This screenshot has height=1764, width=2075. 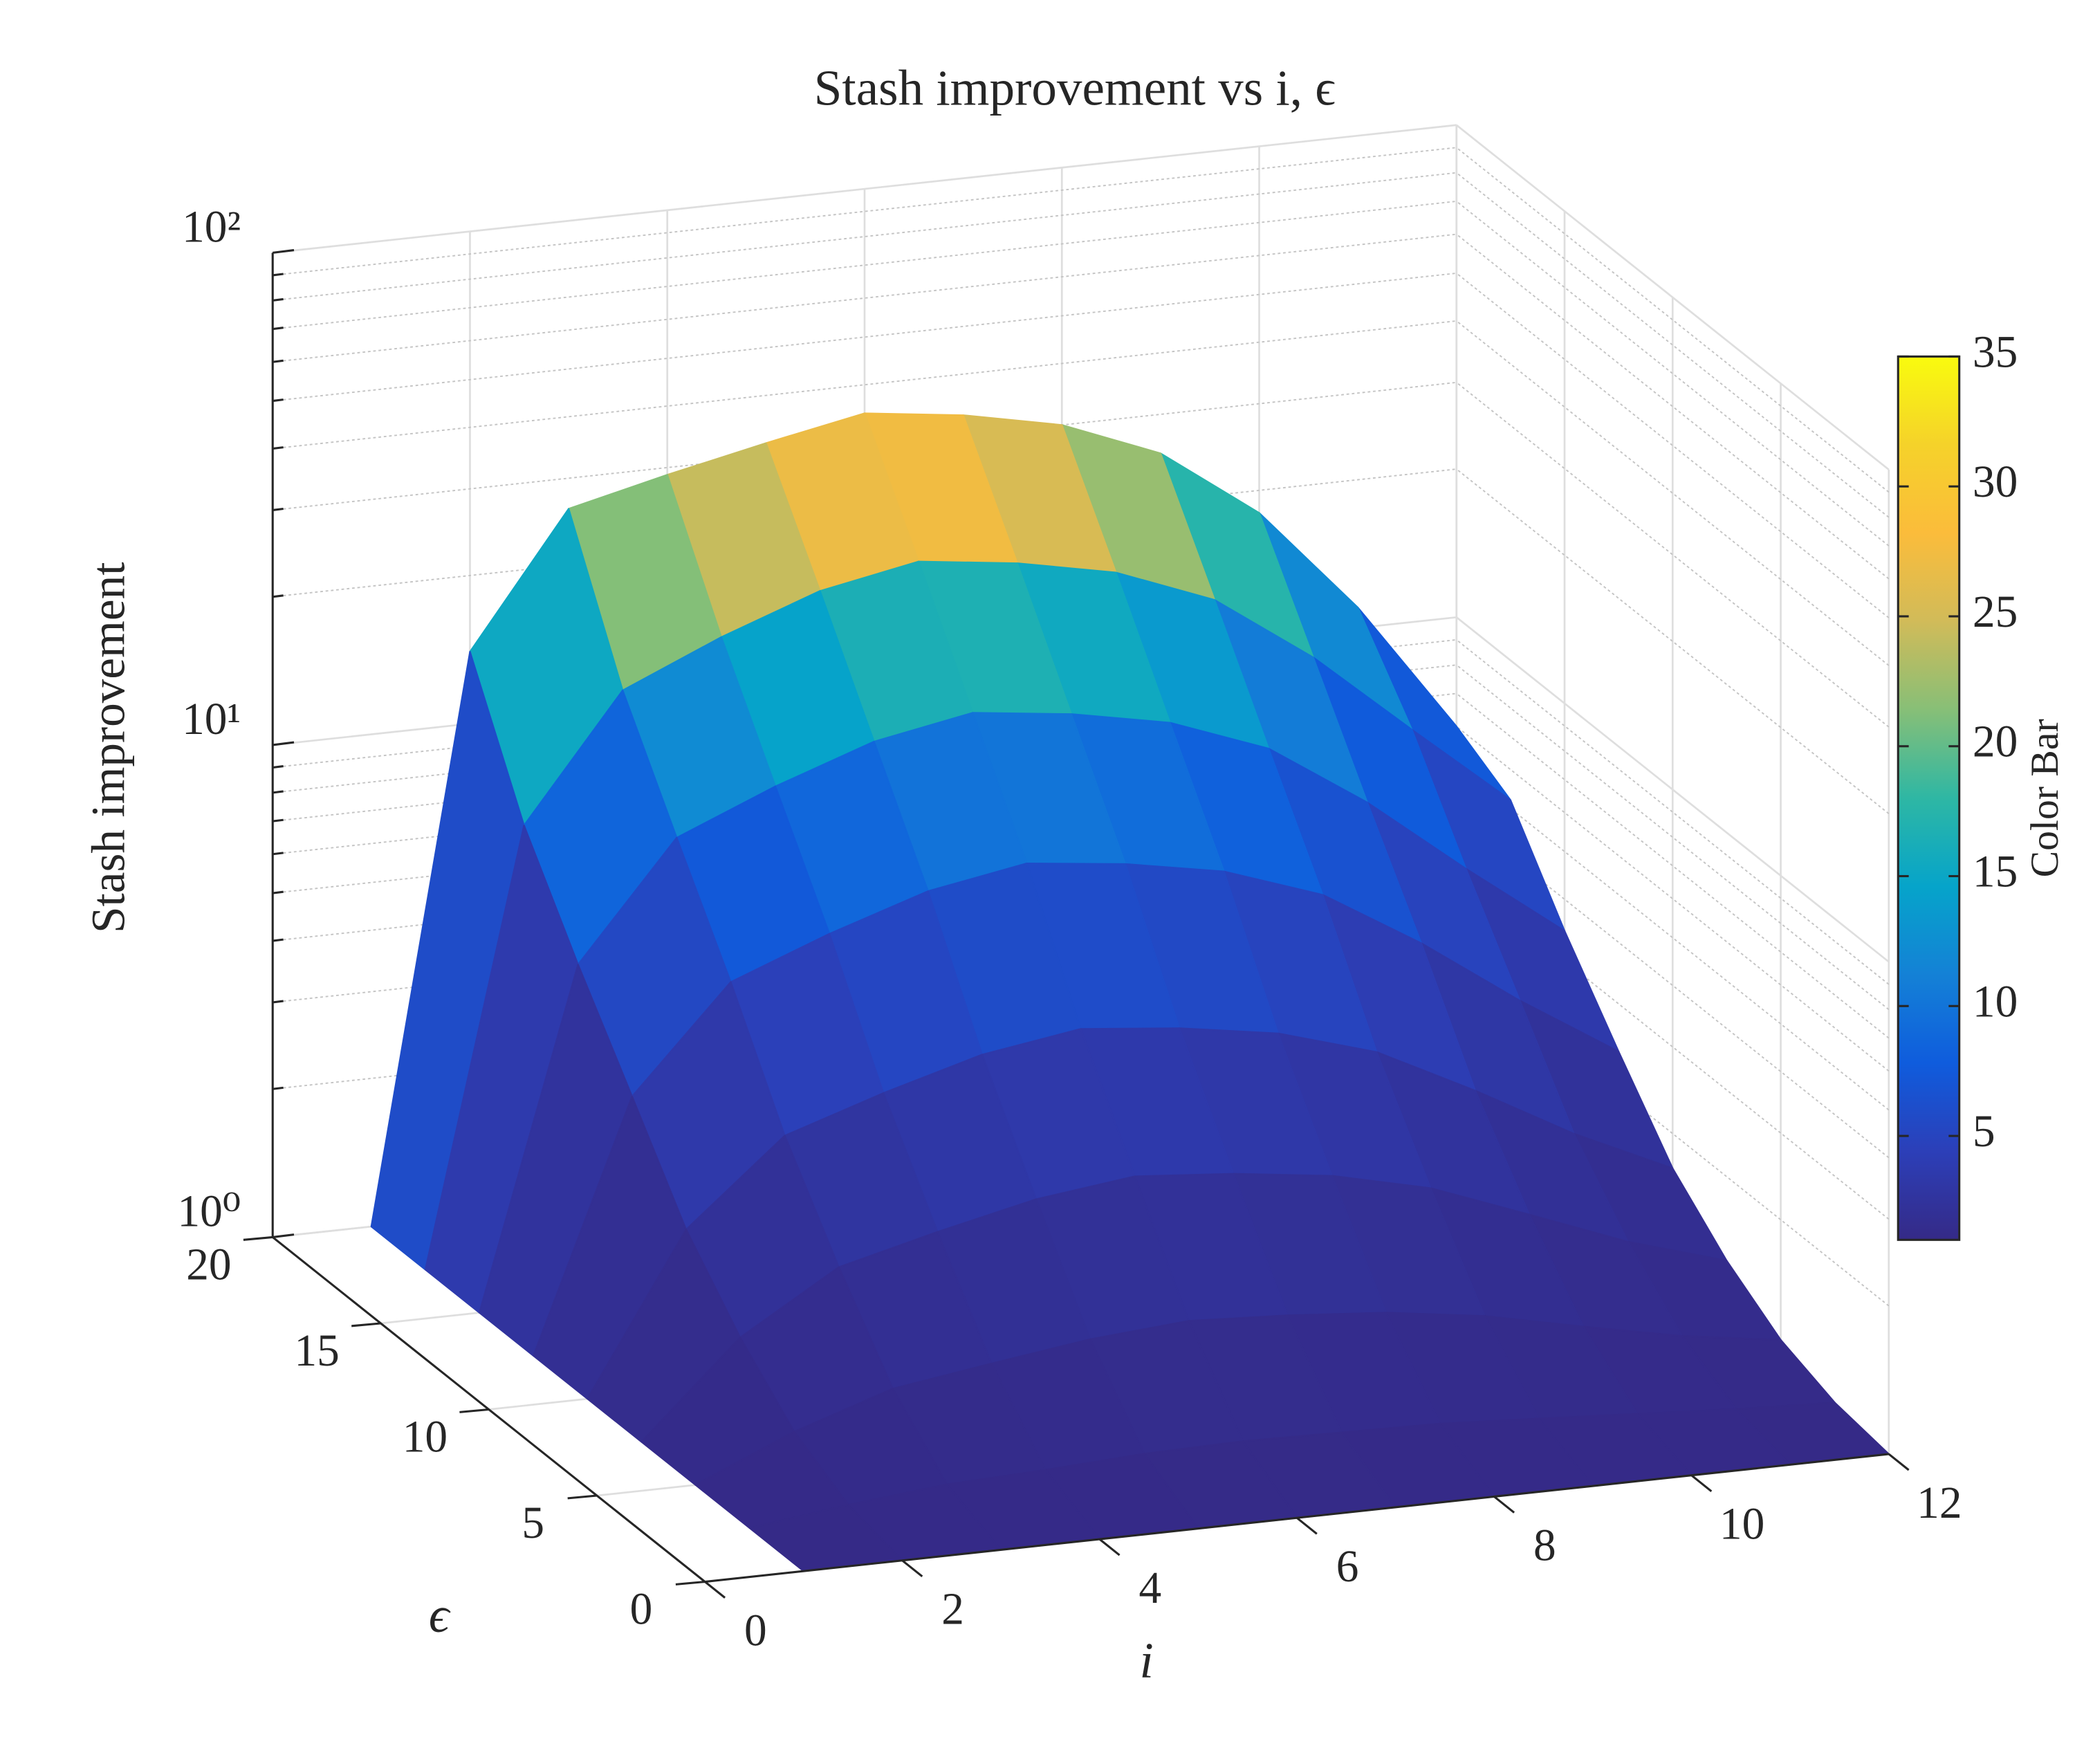 What do you see at coordinates (440, 1615) in the screenshot?
I see `y-axis-label: ϵ` at bounding box center [440, 1615].